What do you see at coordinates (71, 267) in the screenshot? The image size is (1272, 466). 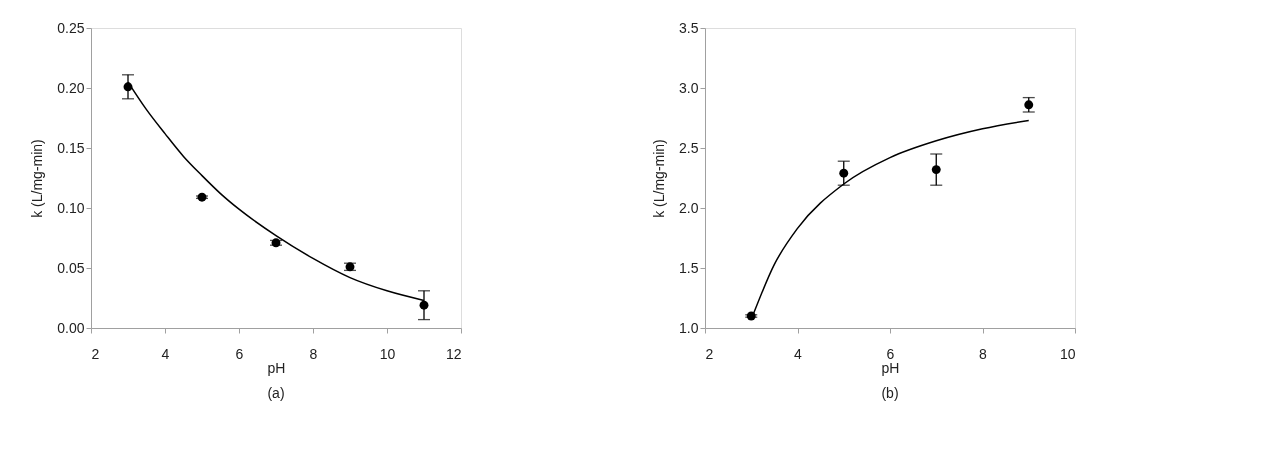 I see `y-tick-label: 0.05` at bounding box center [71, 267].